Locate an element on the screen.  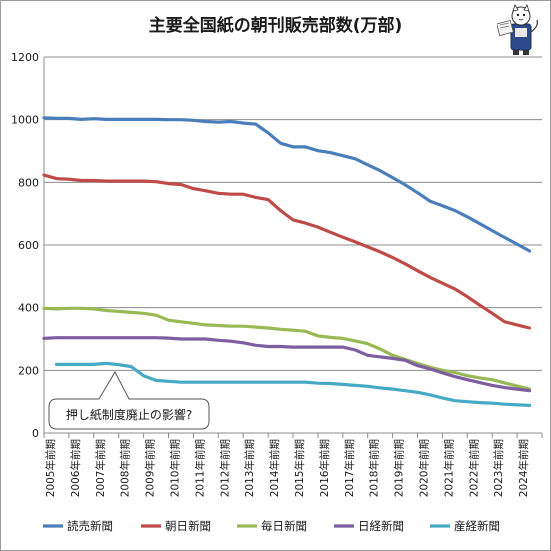
legend-item: 読売新聞 is located at coordinates (78, 526).